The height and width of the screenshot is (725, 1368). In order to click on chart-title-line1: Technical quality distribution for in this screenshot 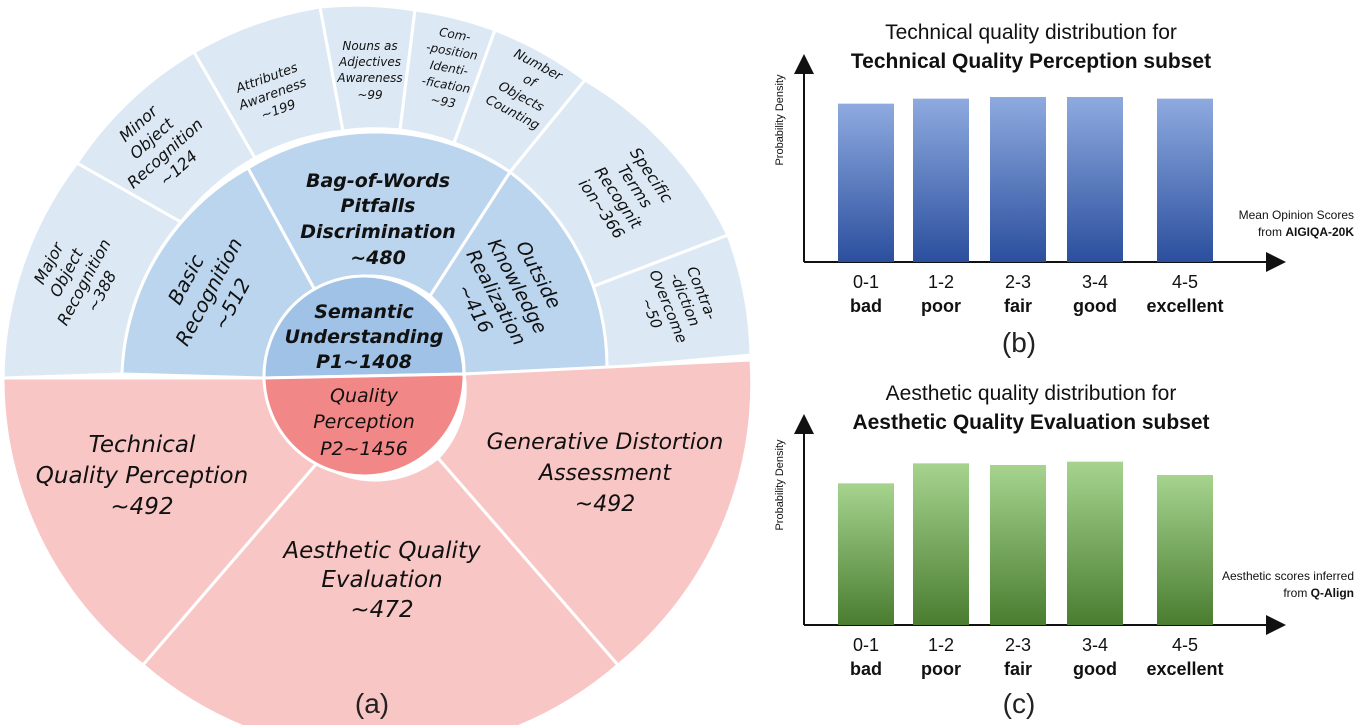, I will do `click(1031, 32)`.